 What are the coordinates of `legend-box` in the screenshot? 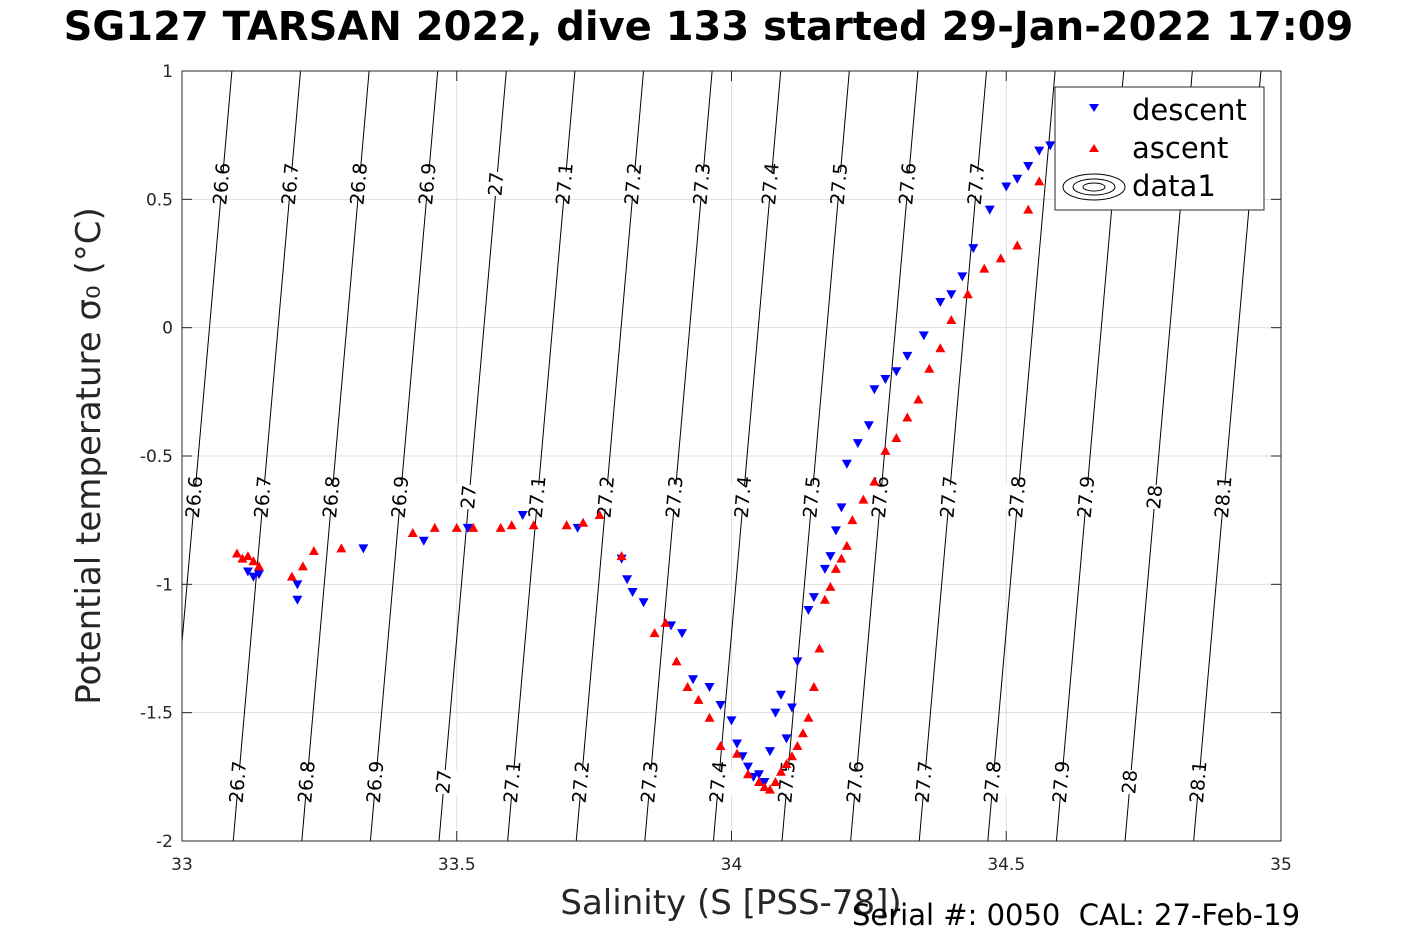 It's located at (1159, 148).